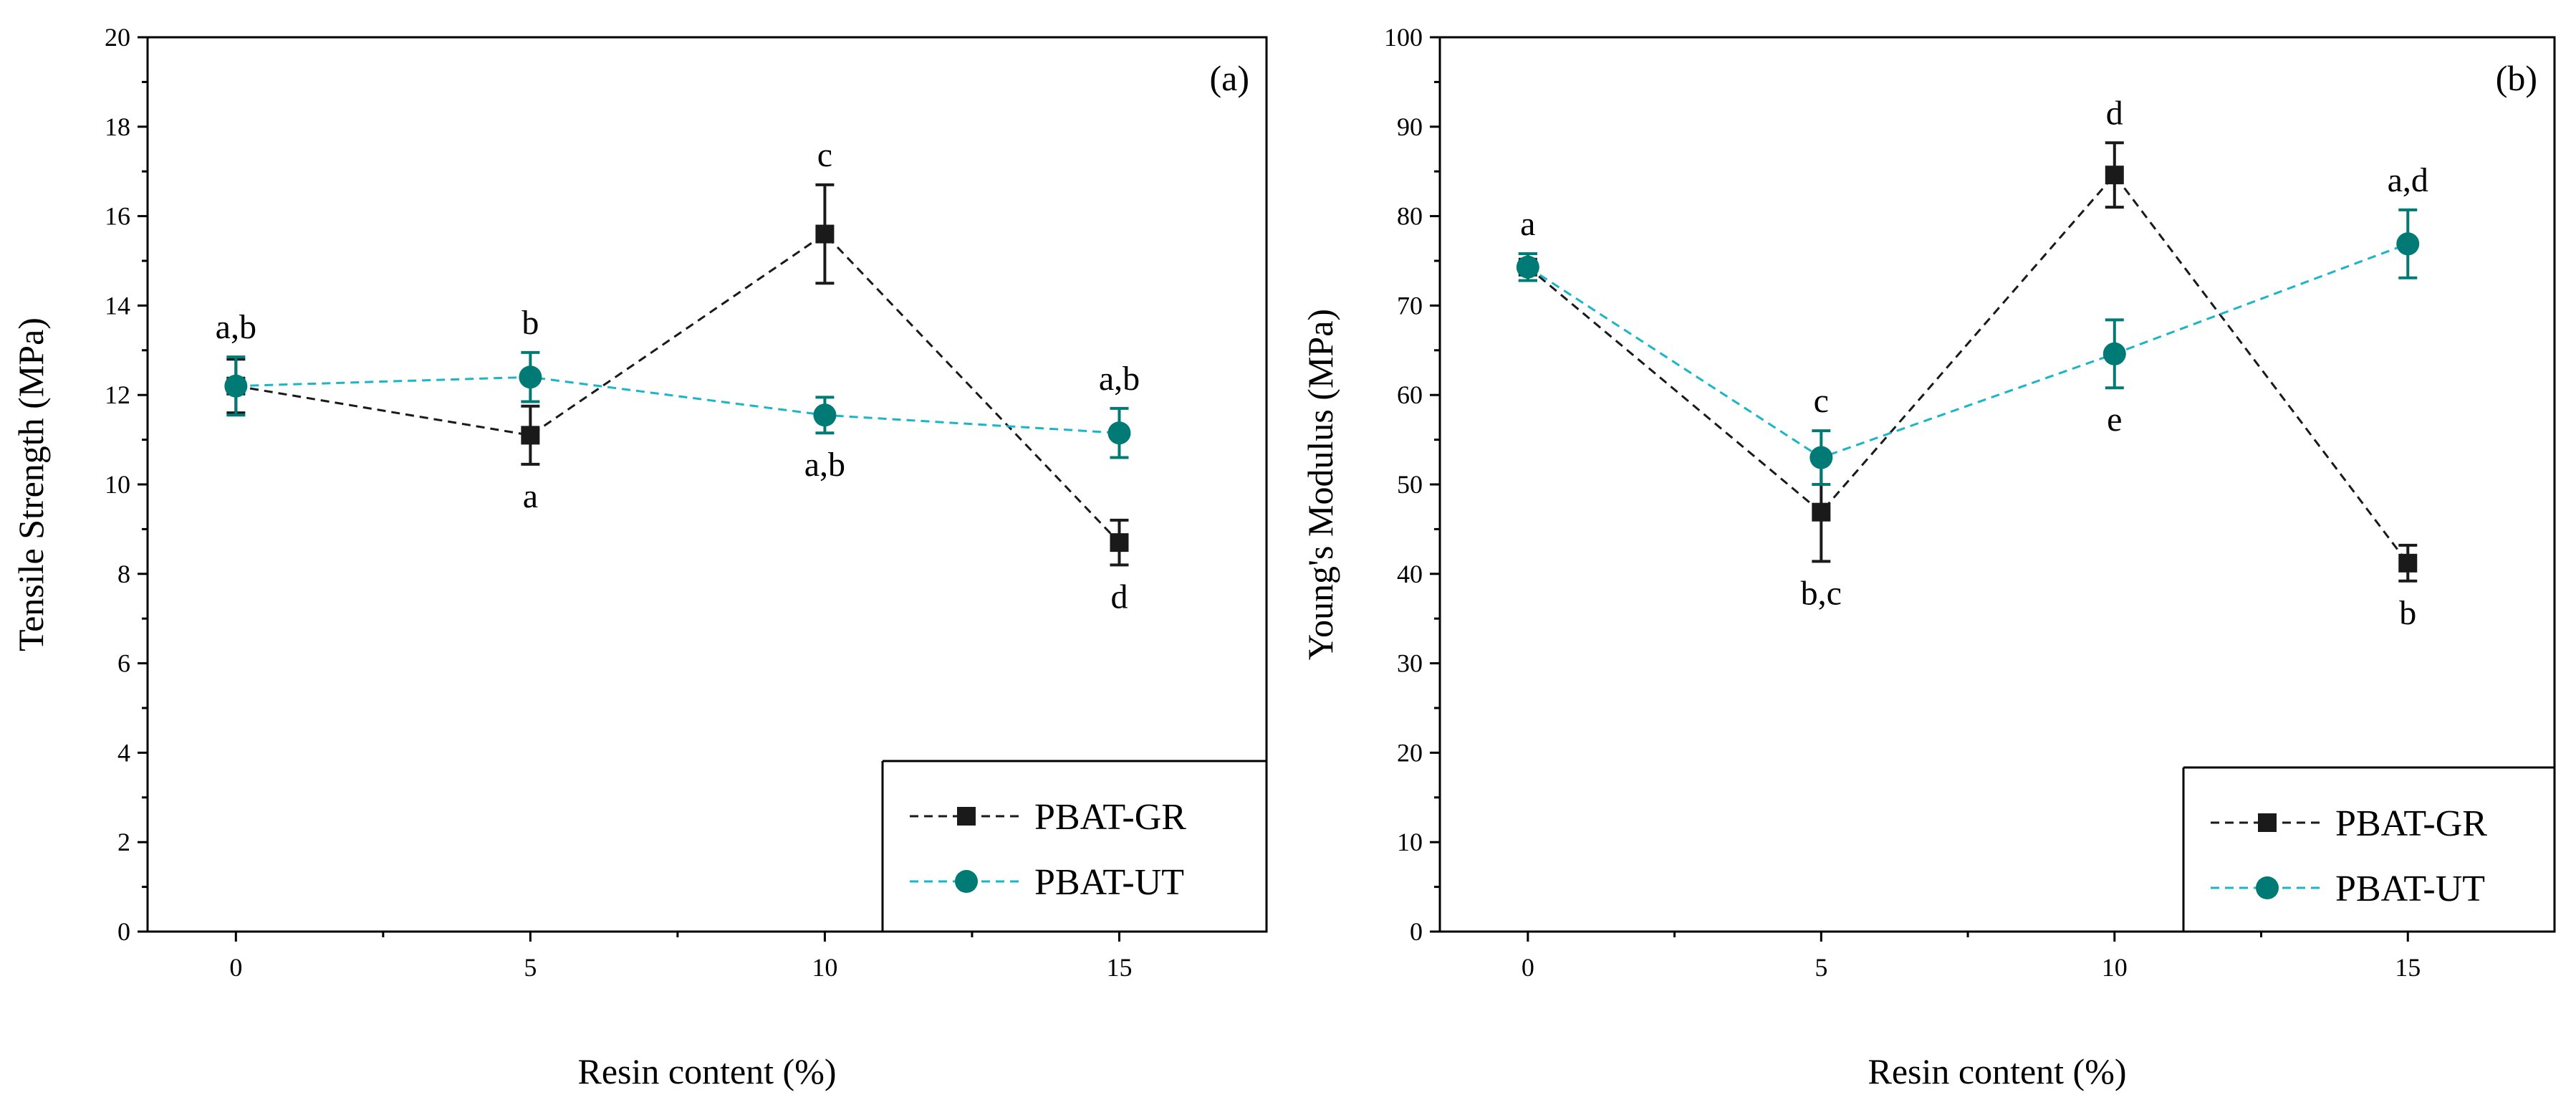 The height and width of the screenshot is (1105, 2576). Describe the element at coordinates (117, 216) in the screenshot. I see `y-tick-label: 16` at that location.